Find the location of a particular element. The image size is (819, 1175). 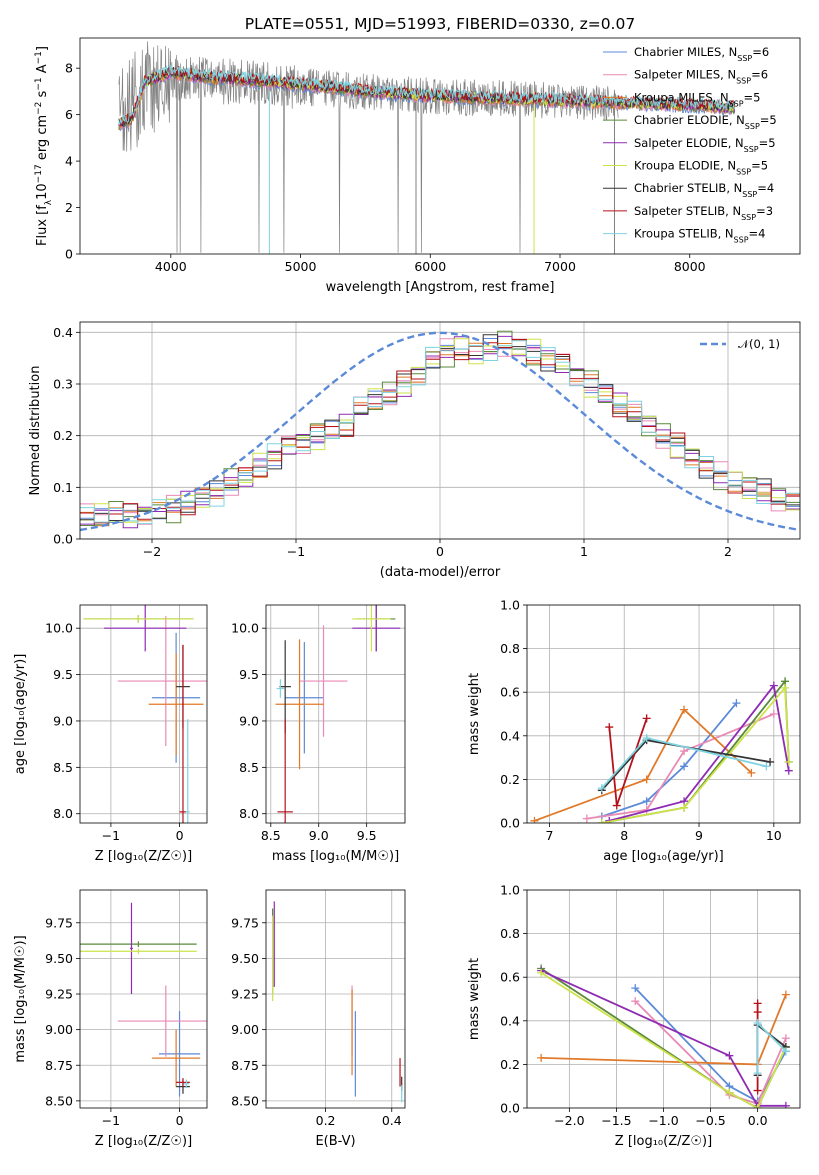

legend-label: Chabrier MILES, NSSP=6 is located at coordinates (701, 54).